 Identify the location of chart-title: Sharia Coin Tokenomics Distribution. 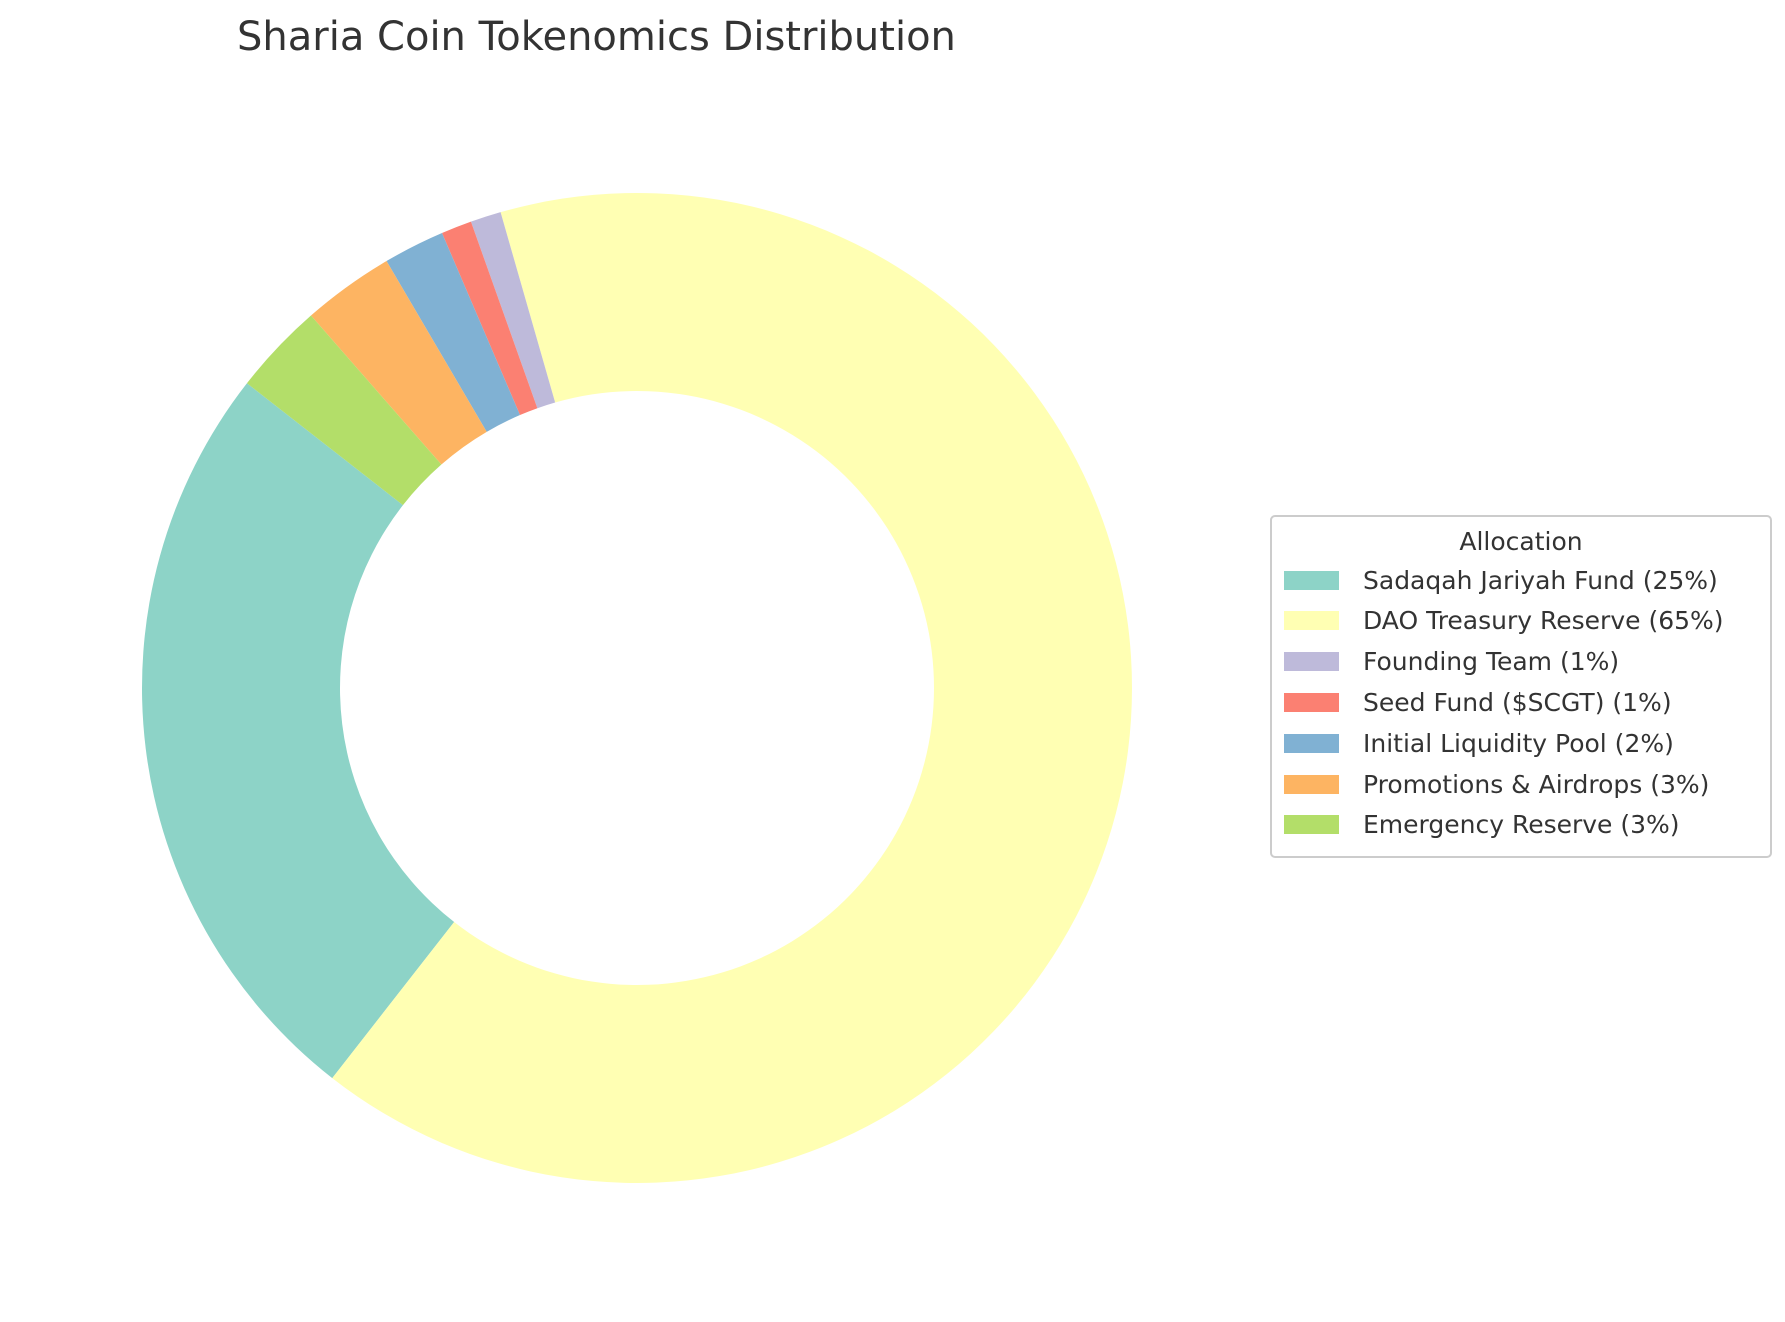
(596, 37).